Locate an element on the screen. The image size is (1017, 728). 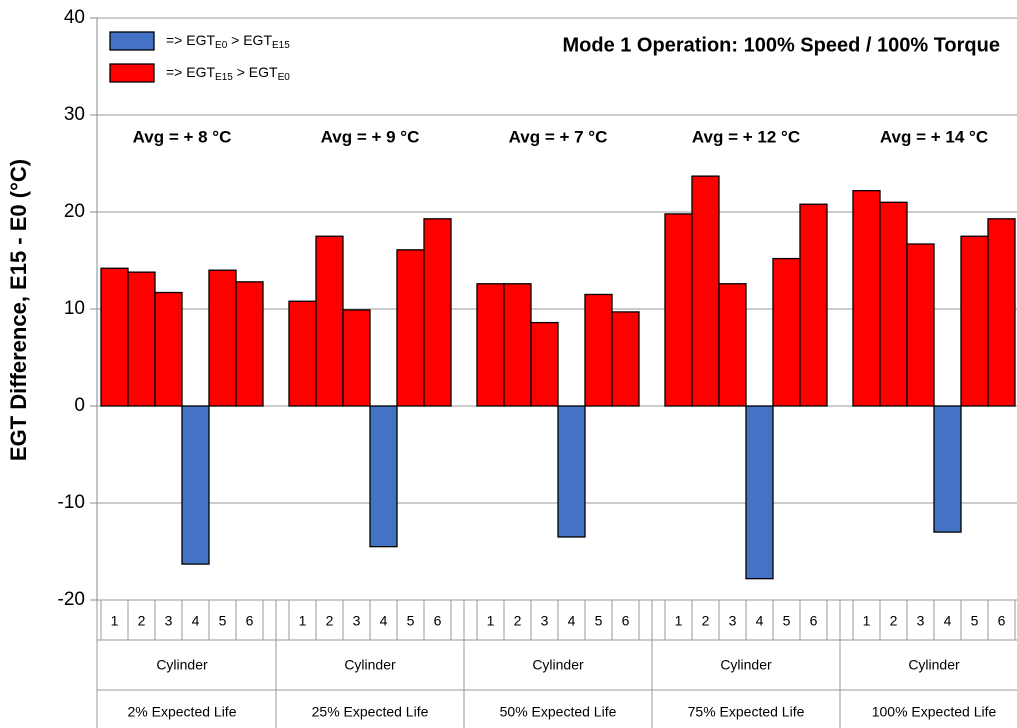
y-tick-label: 20 is located at coordinates (74, 211).